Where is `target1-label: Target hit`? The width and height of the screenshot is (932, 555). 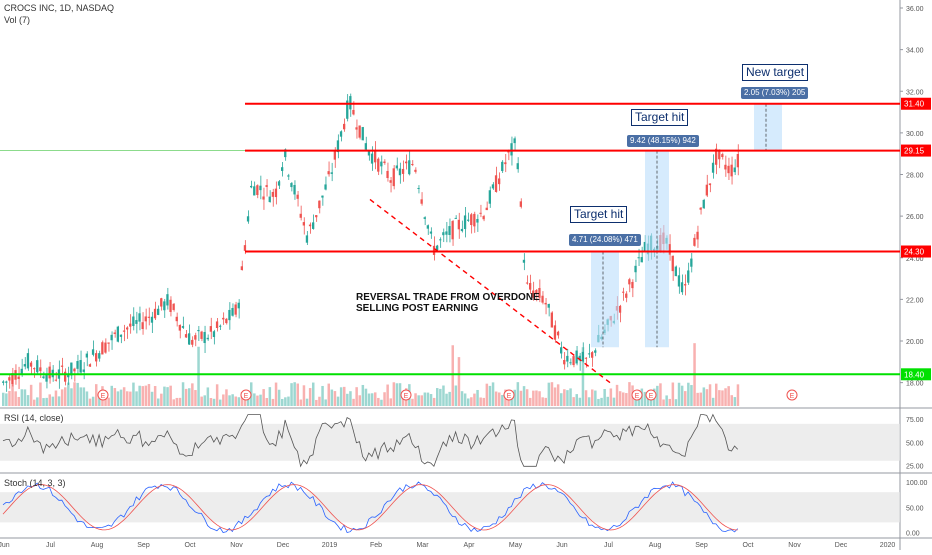 target1-label: Target hit is located at coordinates (599, 214).